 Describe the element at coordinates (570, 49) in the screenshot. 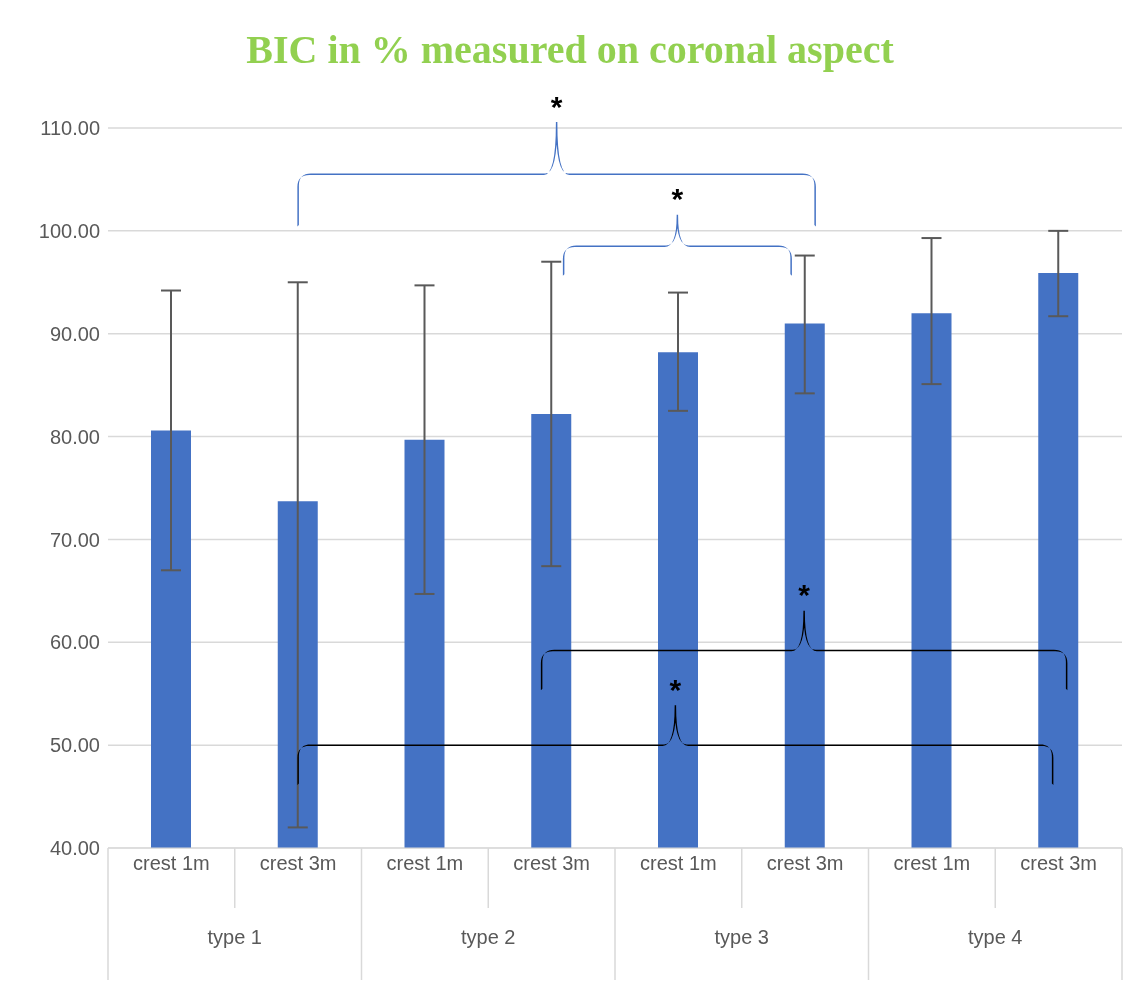

I see `chart-title: BIC in % measured on coronal aspect` at that location.